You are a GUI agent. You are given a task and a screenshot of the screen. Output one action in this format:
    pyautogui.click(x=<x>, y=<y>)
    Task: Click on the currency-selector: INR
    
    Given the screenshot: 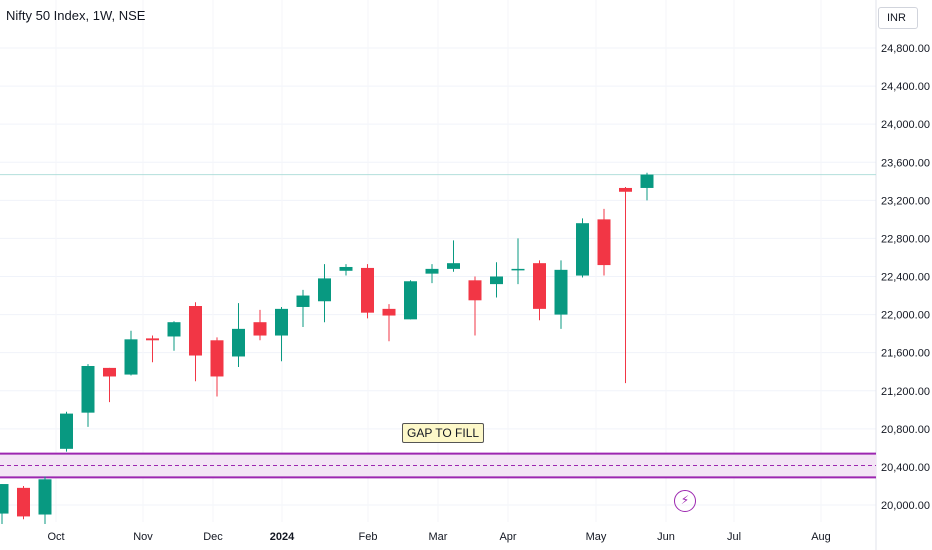 What is the action you would take?
    pyautogui.click(x=898, y=18)
    